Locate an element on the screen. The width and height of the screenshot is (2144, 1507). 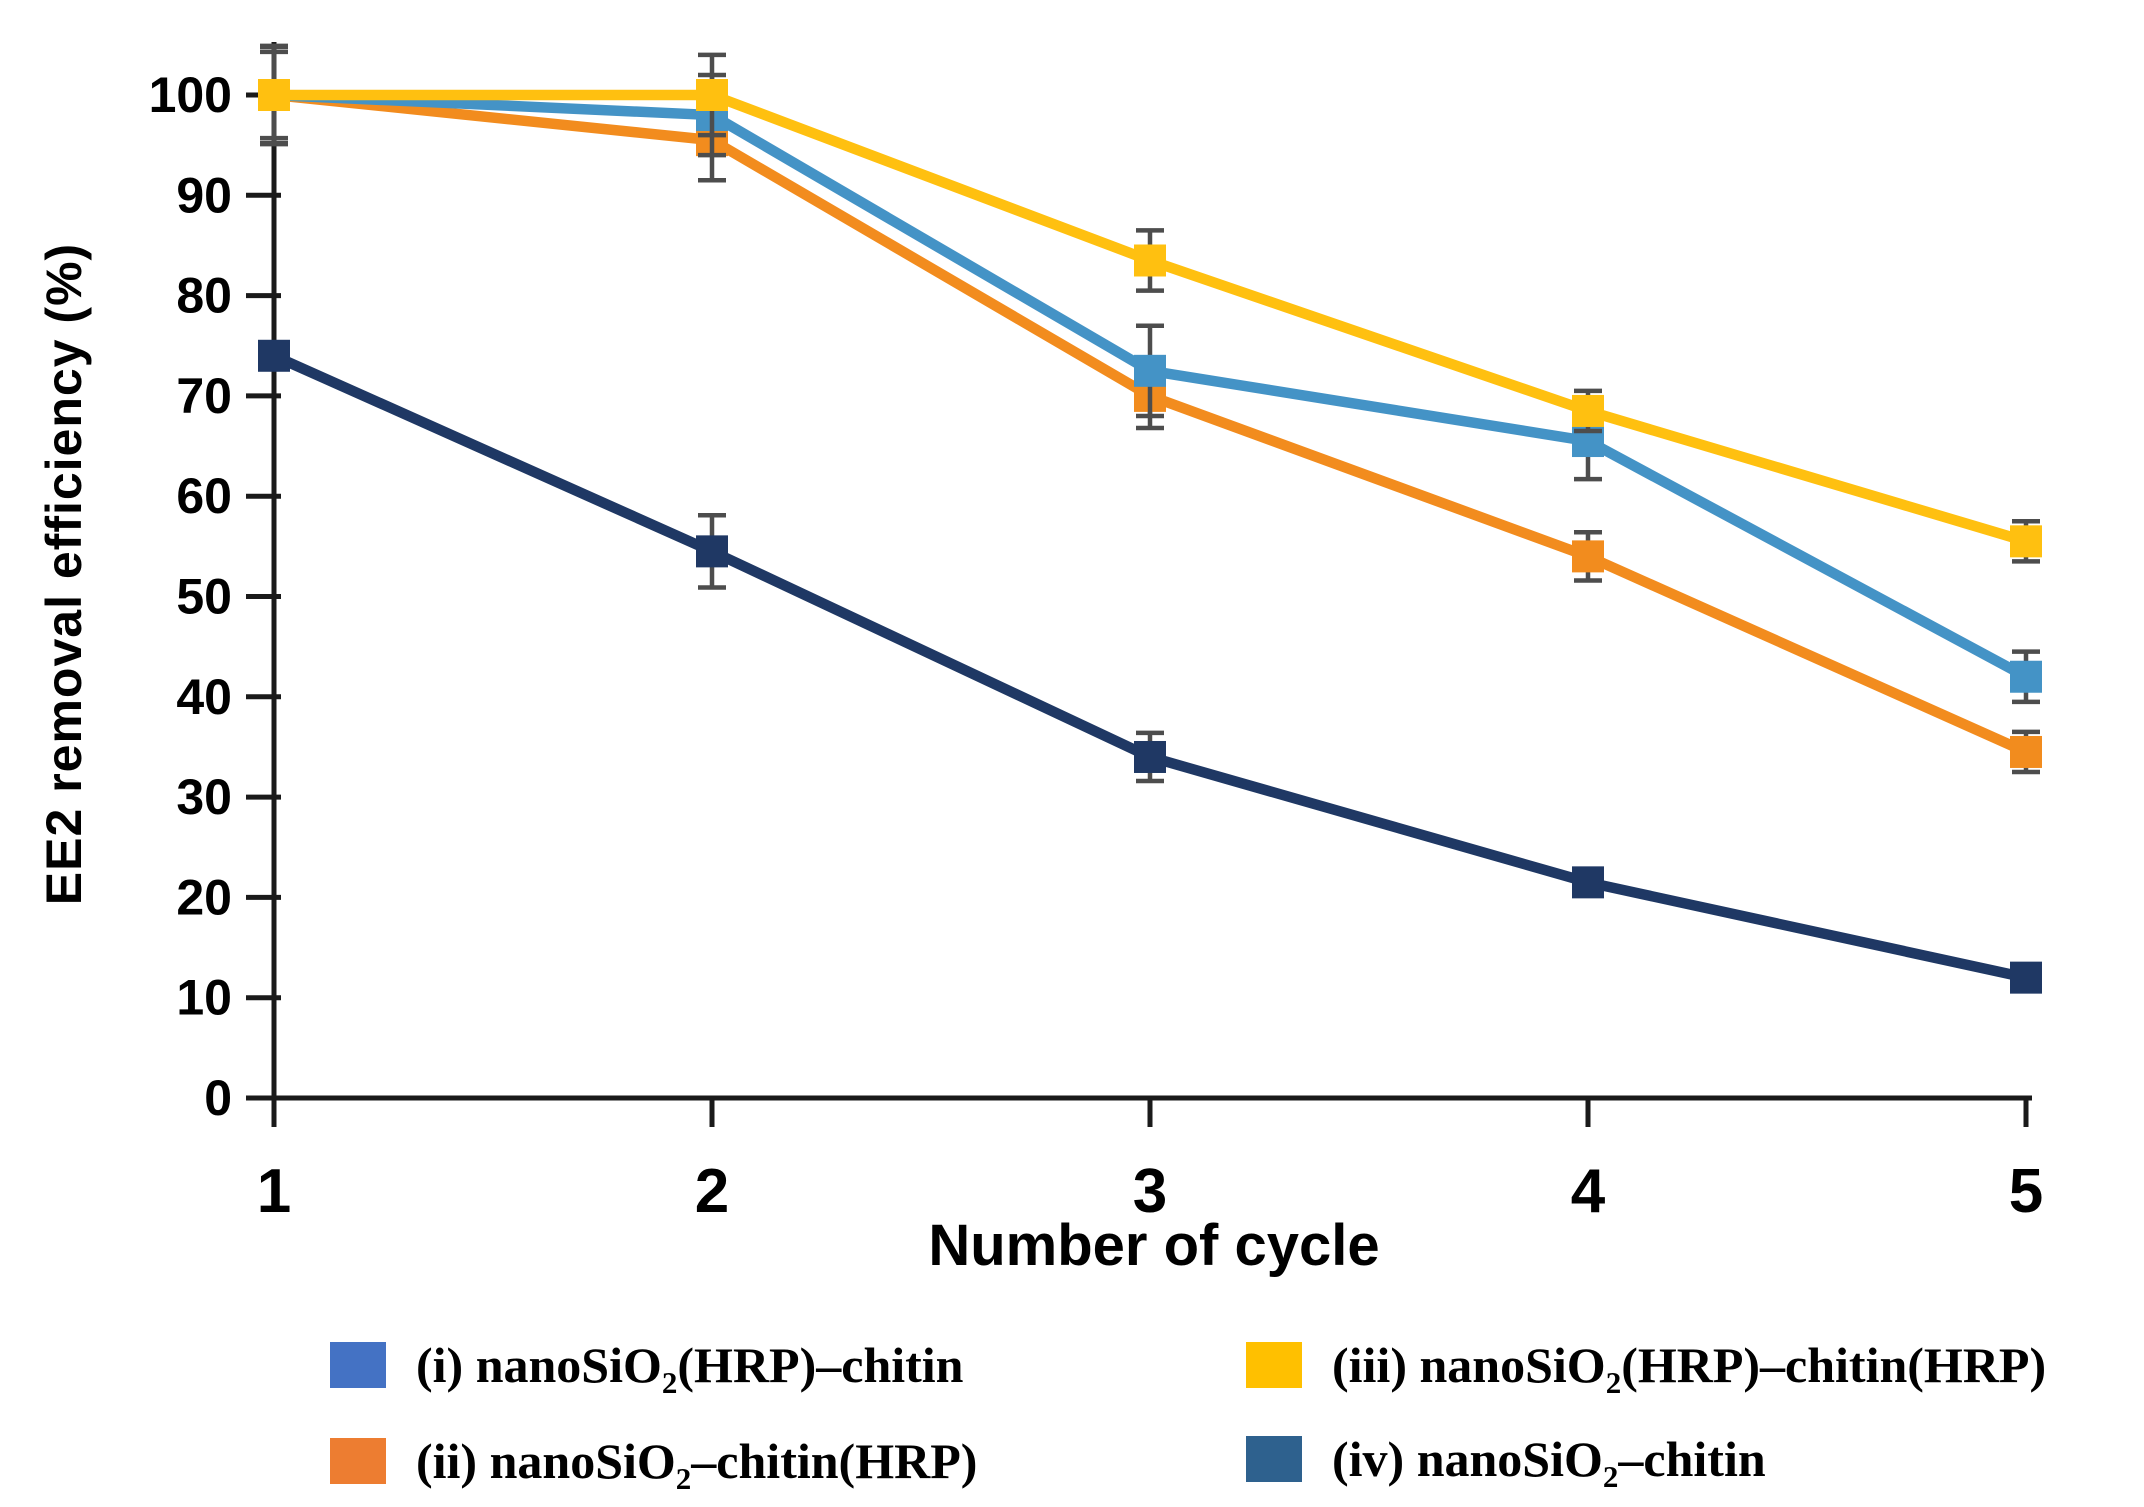
y-tick-label: 60 is located at coordinates (204, 496).